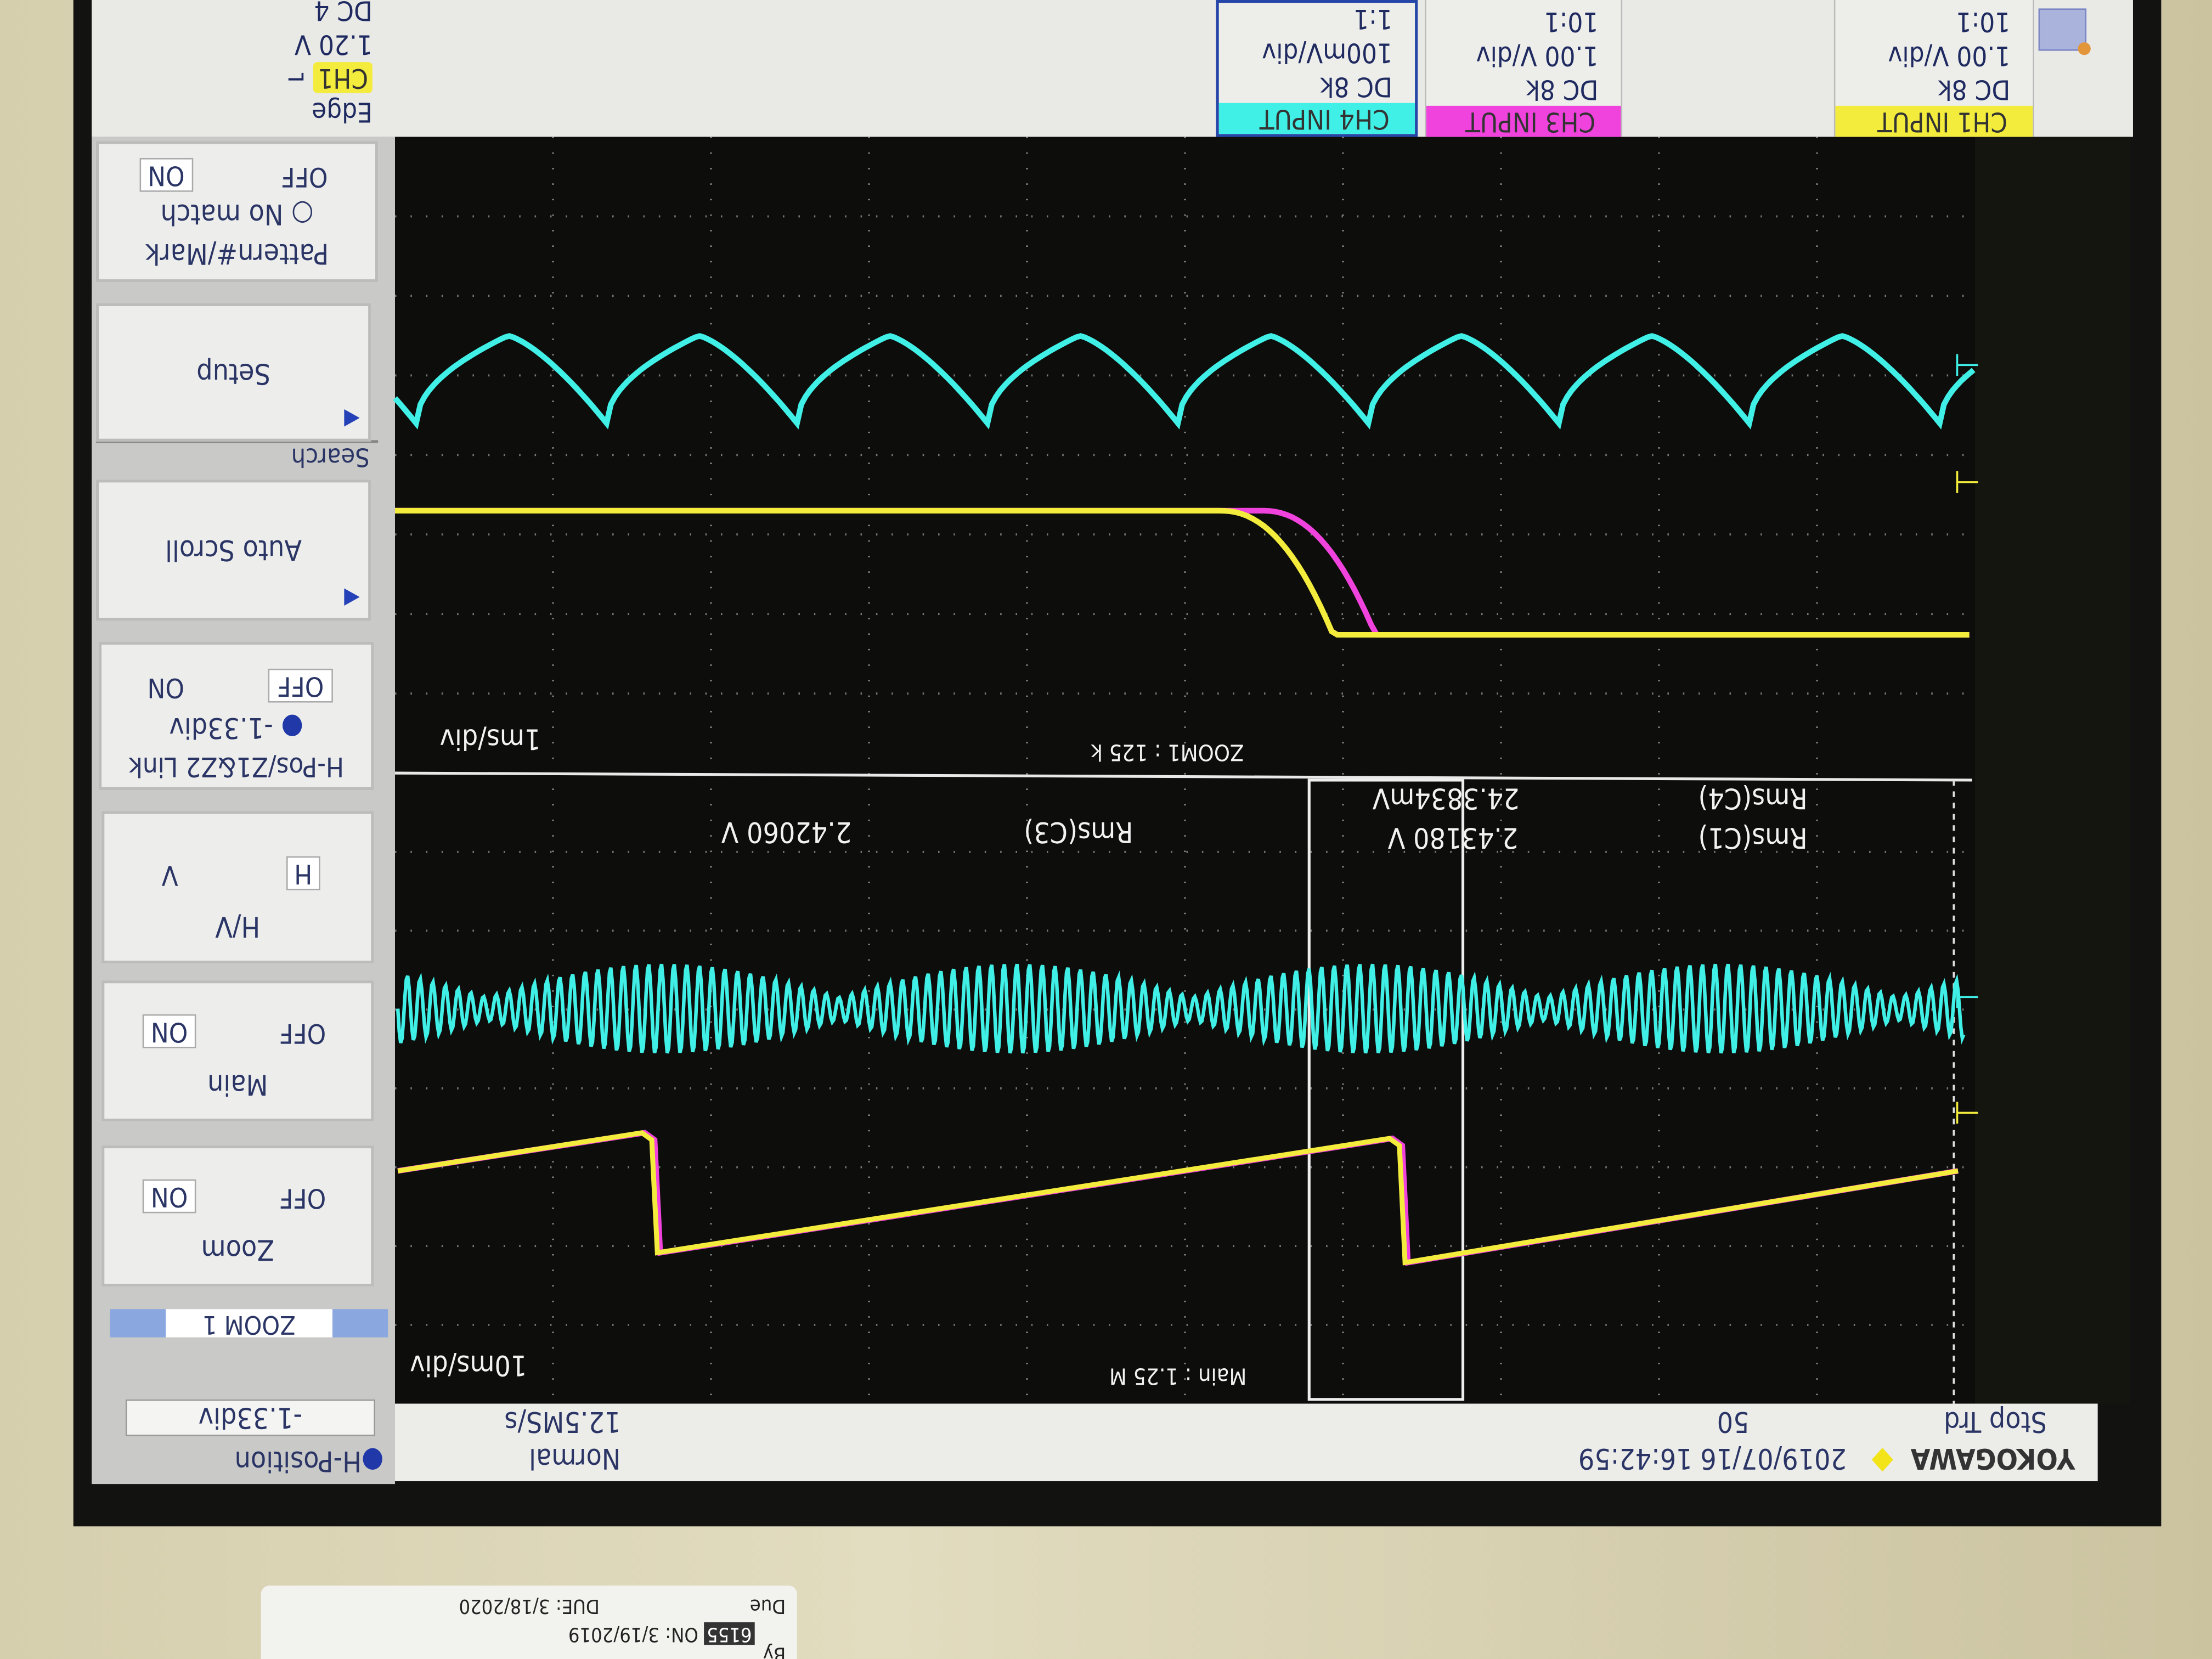  What do you see at coordinates (768, 1606) in the screenshot?
I see `sticker-due-label: Due` at bounding box center [768, 1606].